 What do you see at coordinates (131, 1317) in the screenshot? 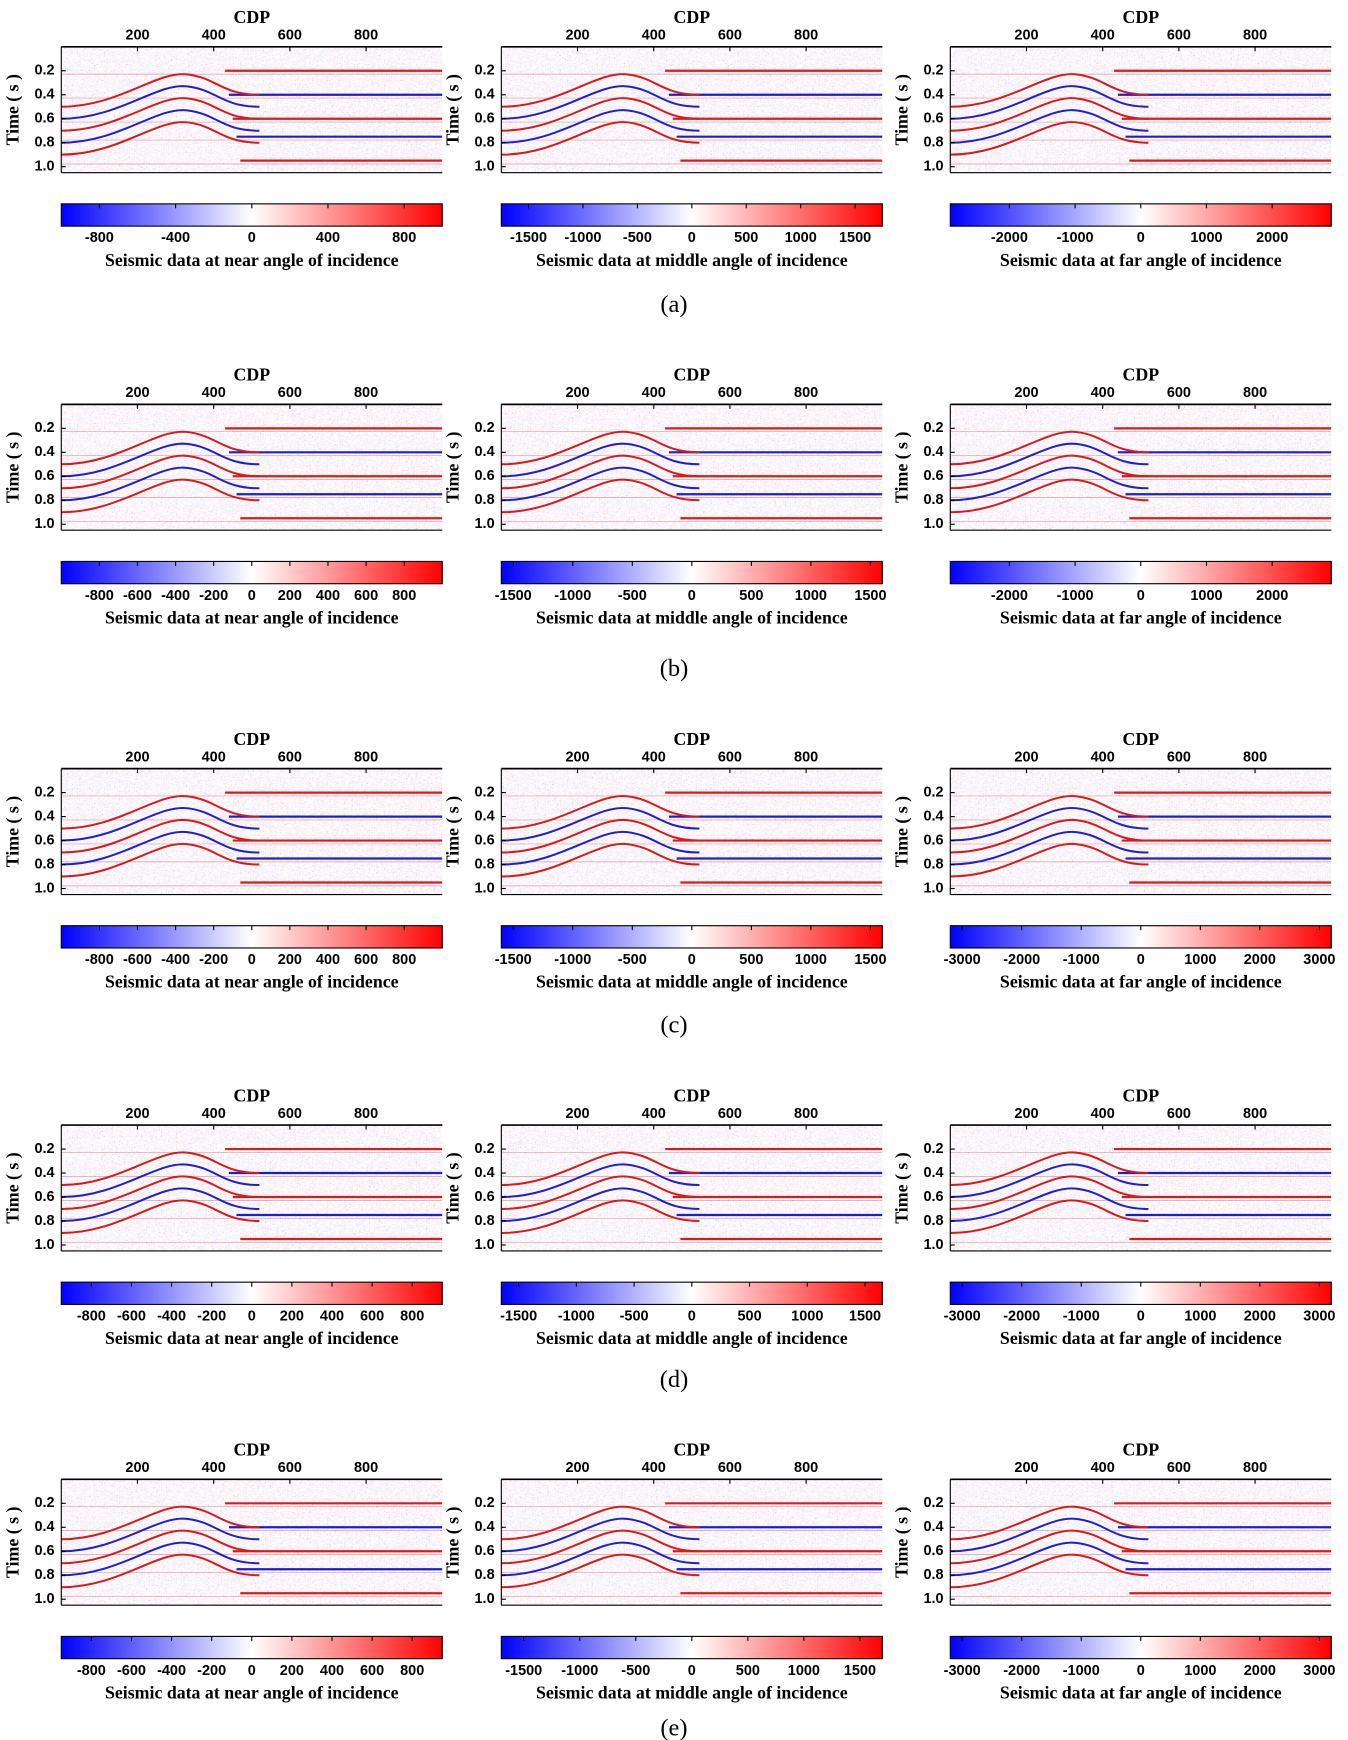
I see `colorbar-tick-label: -600` at bounding box center [131, 1317].